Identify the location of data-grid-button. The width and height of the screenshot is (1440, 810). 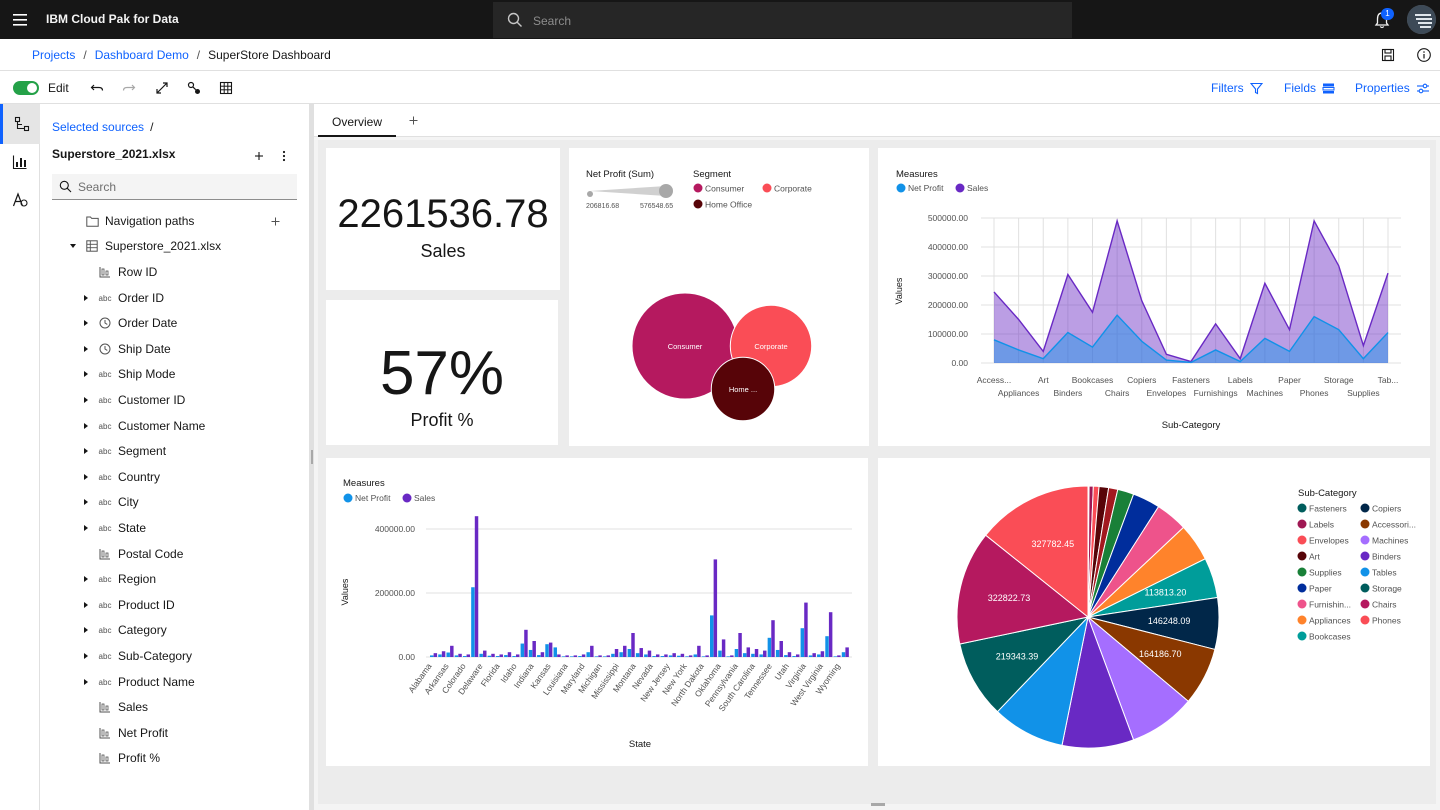
(226, 88).